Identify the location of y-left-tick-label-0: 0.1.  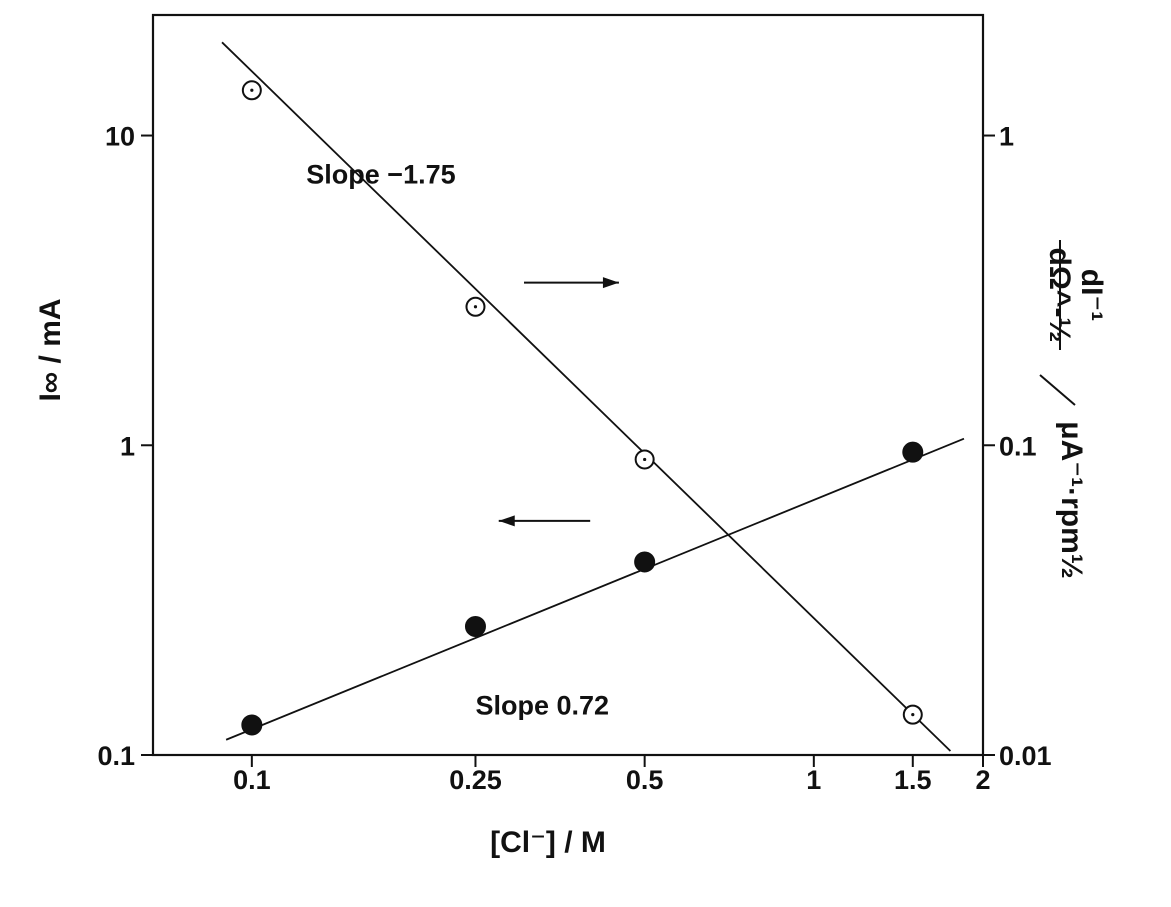
(116, 756).